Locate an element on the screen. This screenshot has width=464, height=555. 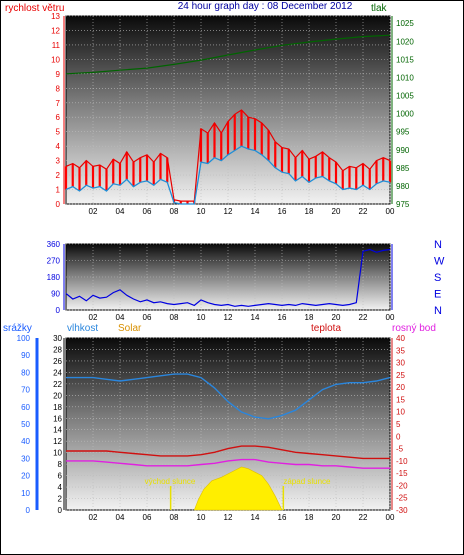
humidity-y-tick: 8 is located at coordinates (60, 464).